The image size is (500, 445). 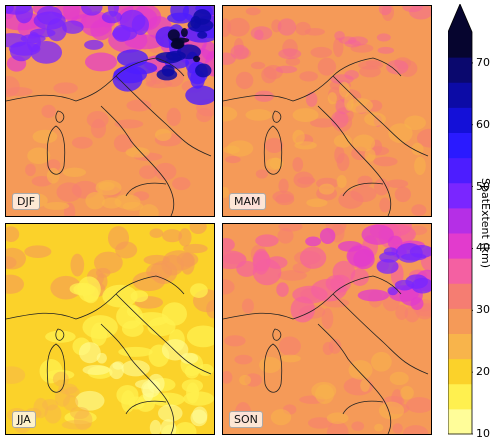 I want to click on season-label: JJA, so click(x=24, y=419).